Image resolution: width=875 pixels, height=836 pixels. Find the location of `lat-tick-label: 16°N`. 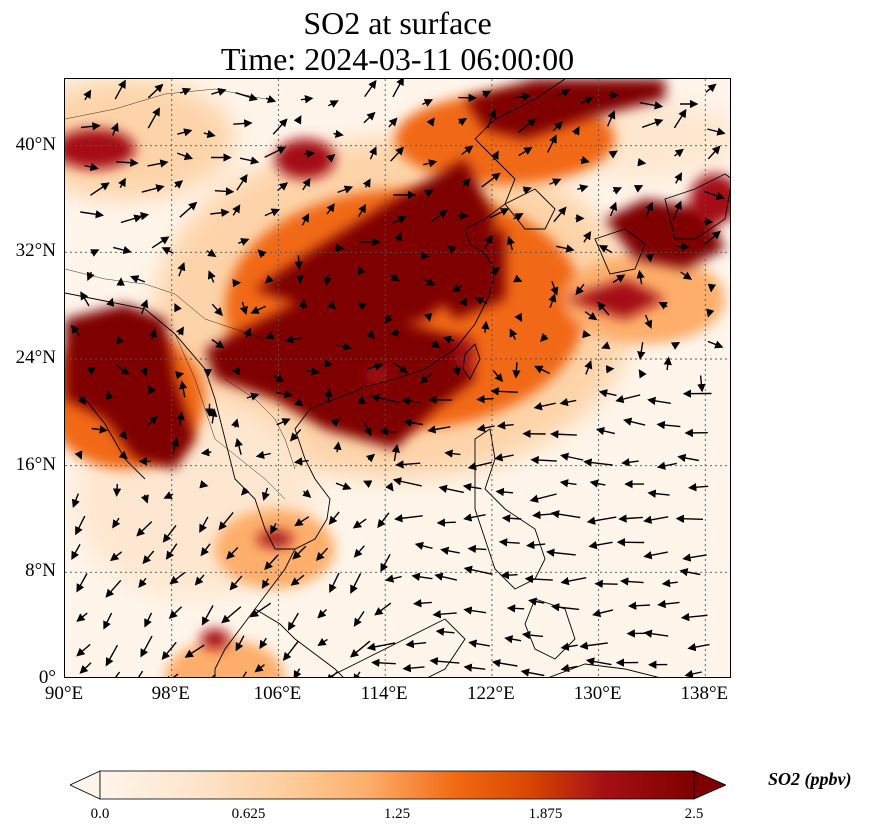

lat-tick-label: 16°N is located at coordinates (35, 464).